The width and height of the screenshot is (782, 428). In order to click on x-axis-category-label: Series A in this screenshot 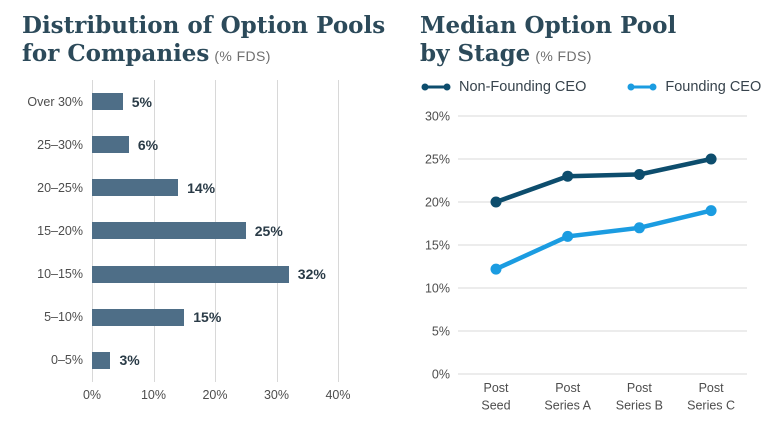, I will do `click(567, 406)`.